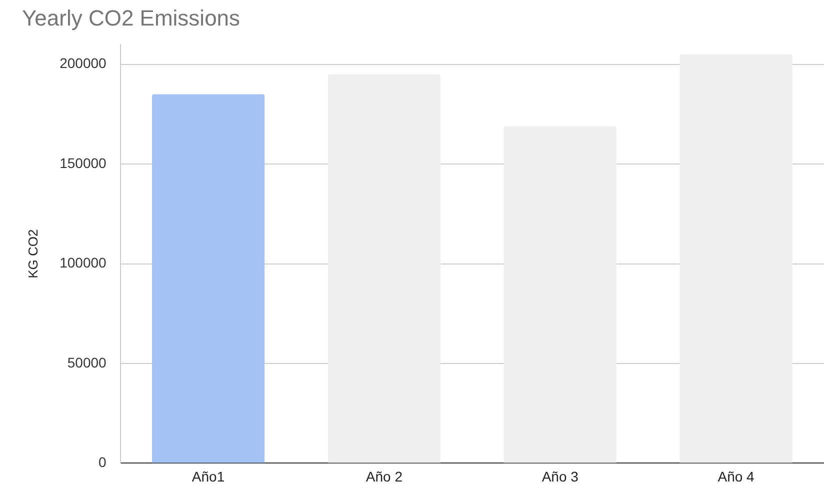  What do you see at coordinates (32, 253) in the screenshot?
I see `y-axis-title: KG CO2` at bounding box center [32, 253].